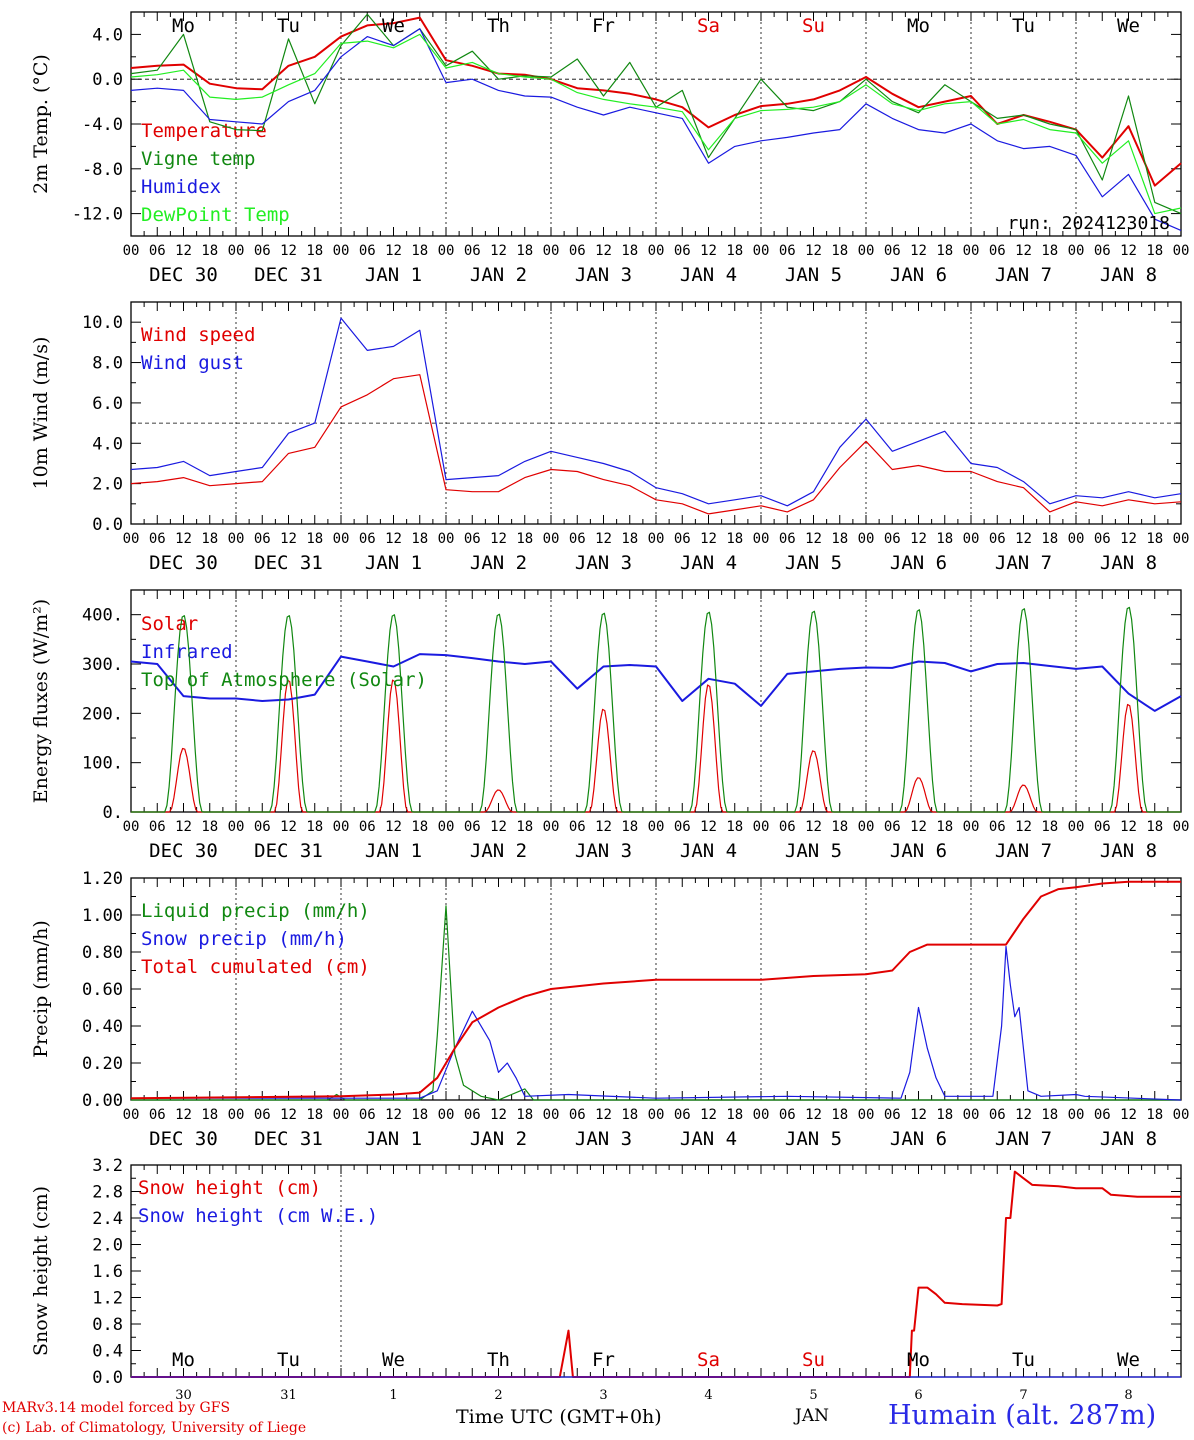  What do you see at coordinates (102, 323) in the screenshot?
I see `y-tick-label: 10.0` at bounding box center [102, 323].